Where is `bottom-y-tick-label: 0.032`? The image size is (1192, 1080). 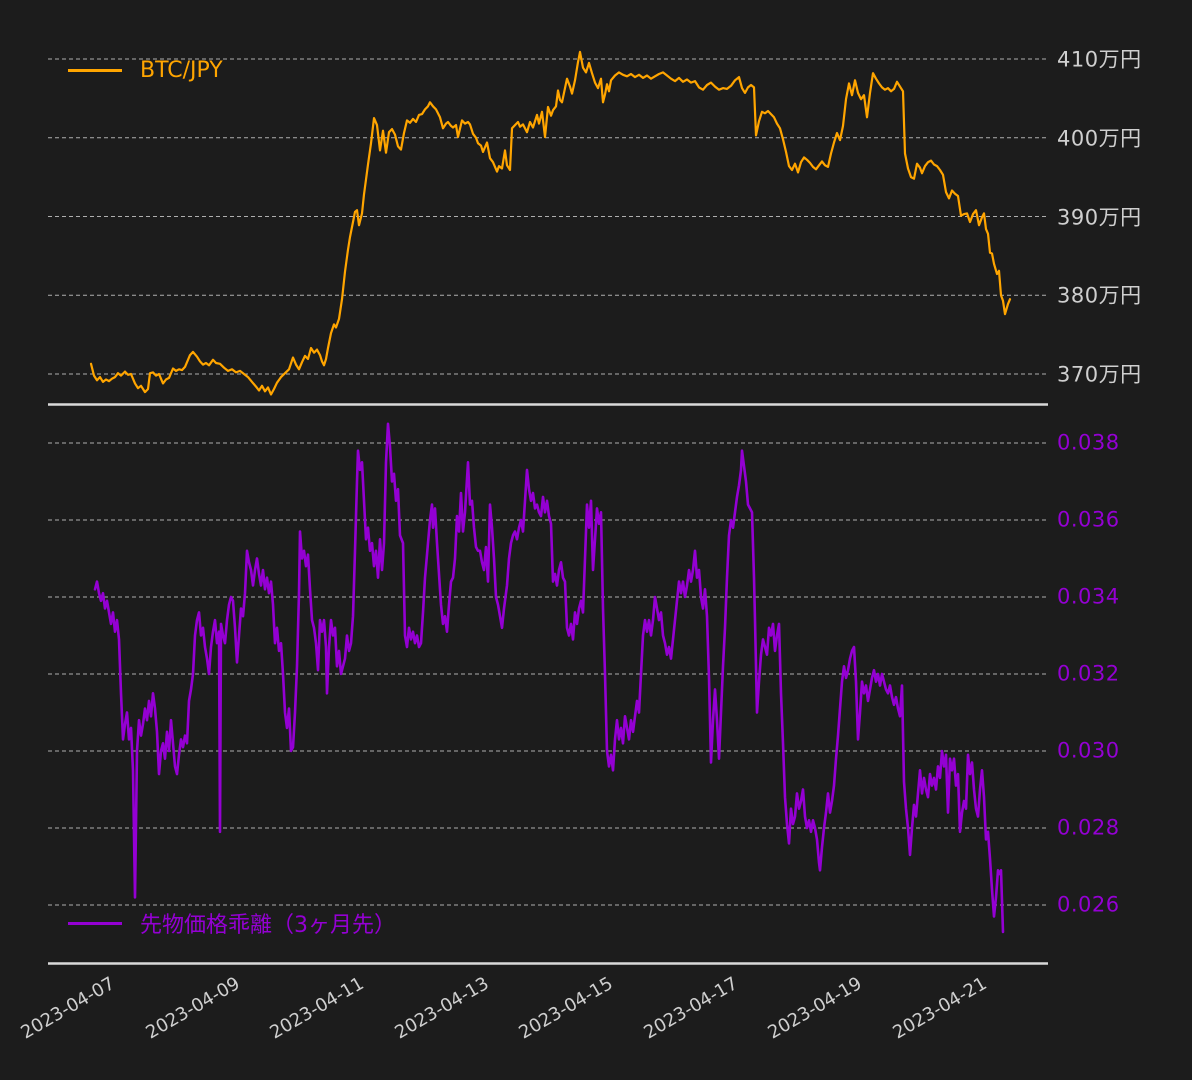
bottom-y-tick-label: 0.032 is located at coordinates (1088, 673).